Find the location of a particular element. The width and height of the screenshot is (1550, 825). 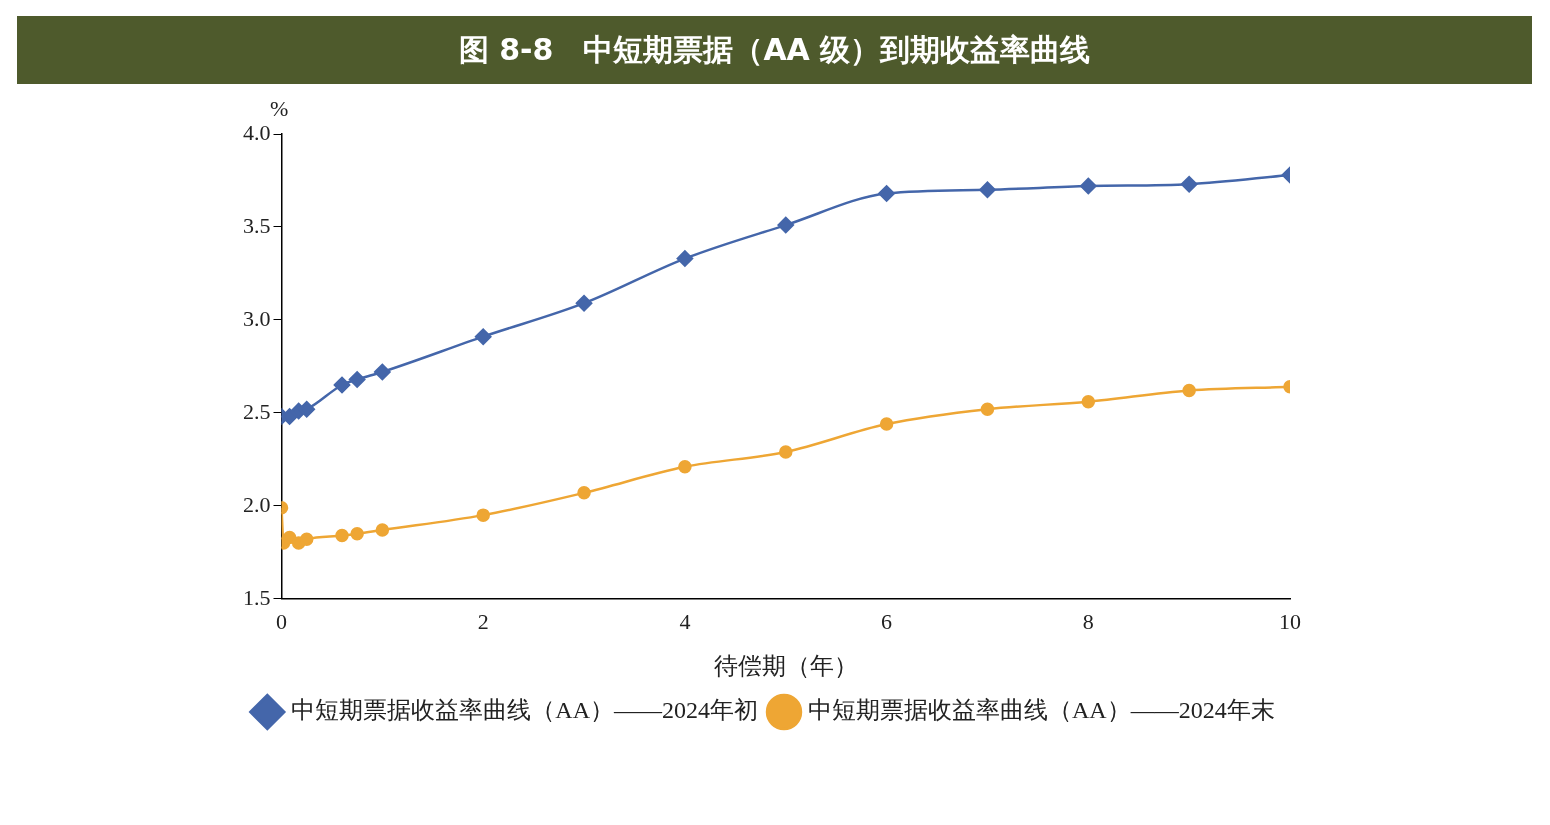

legend-label: 中短期票据收益率曲线（AA）——2024年末 is located at coordinates (1041, 710).